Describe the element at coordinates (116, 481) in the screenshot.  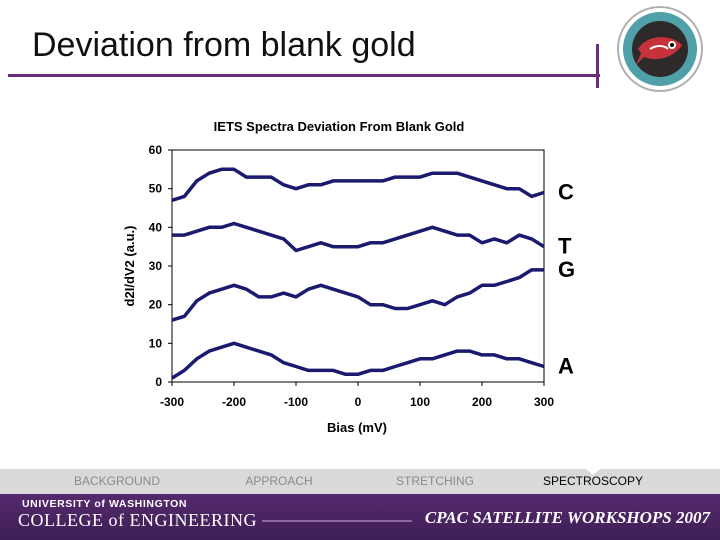
I see `nav-item-background: BACKGROUND` at that location.